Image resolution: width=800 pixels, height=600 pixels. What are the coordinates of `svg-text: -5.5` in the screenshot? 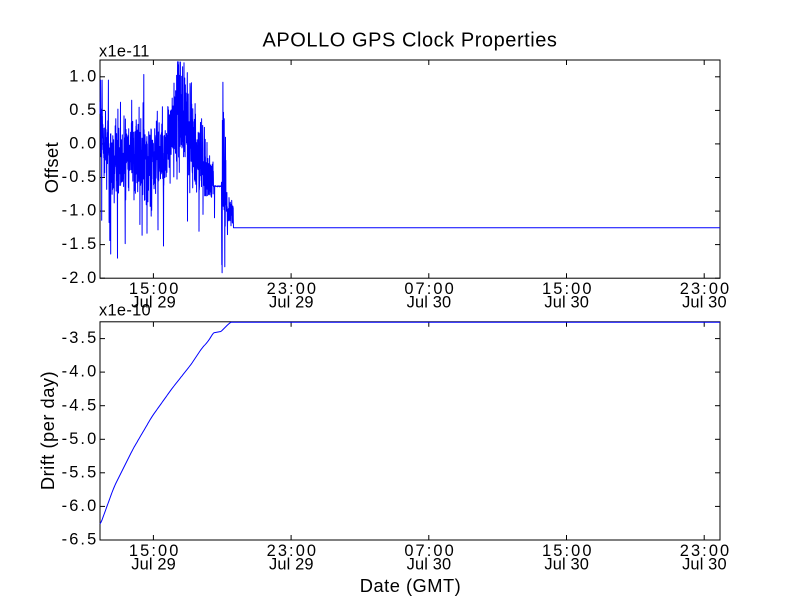 It's located at (80, 472).